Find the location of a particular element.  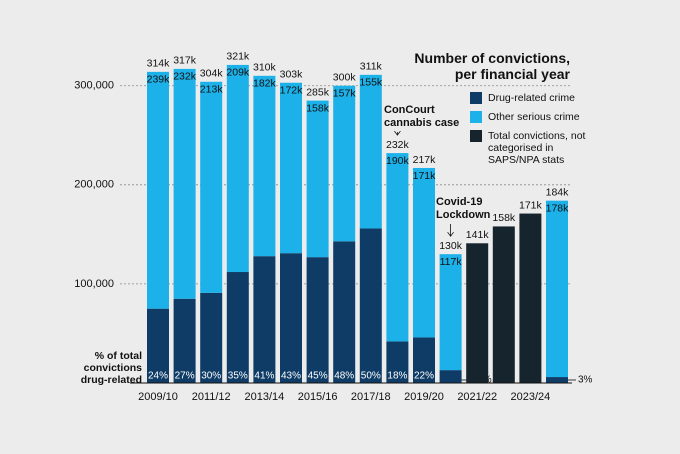

x-tick-label: 2019/20 is located at coordinates (424, 397).